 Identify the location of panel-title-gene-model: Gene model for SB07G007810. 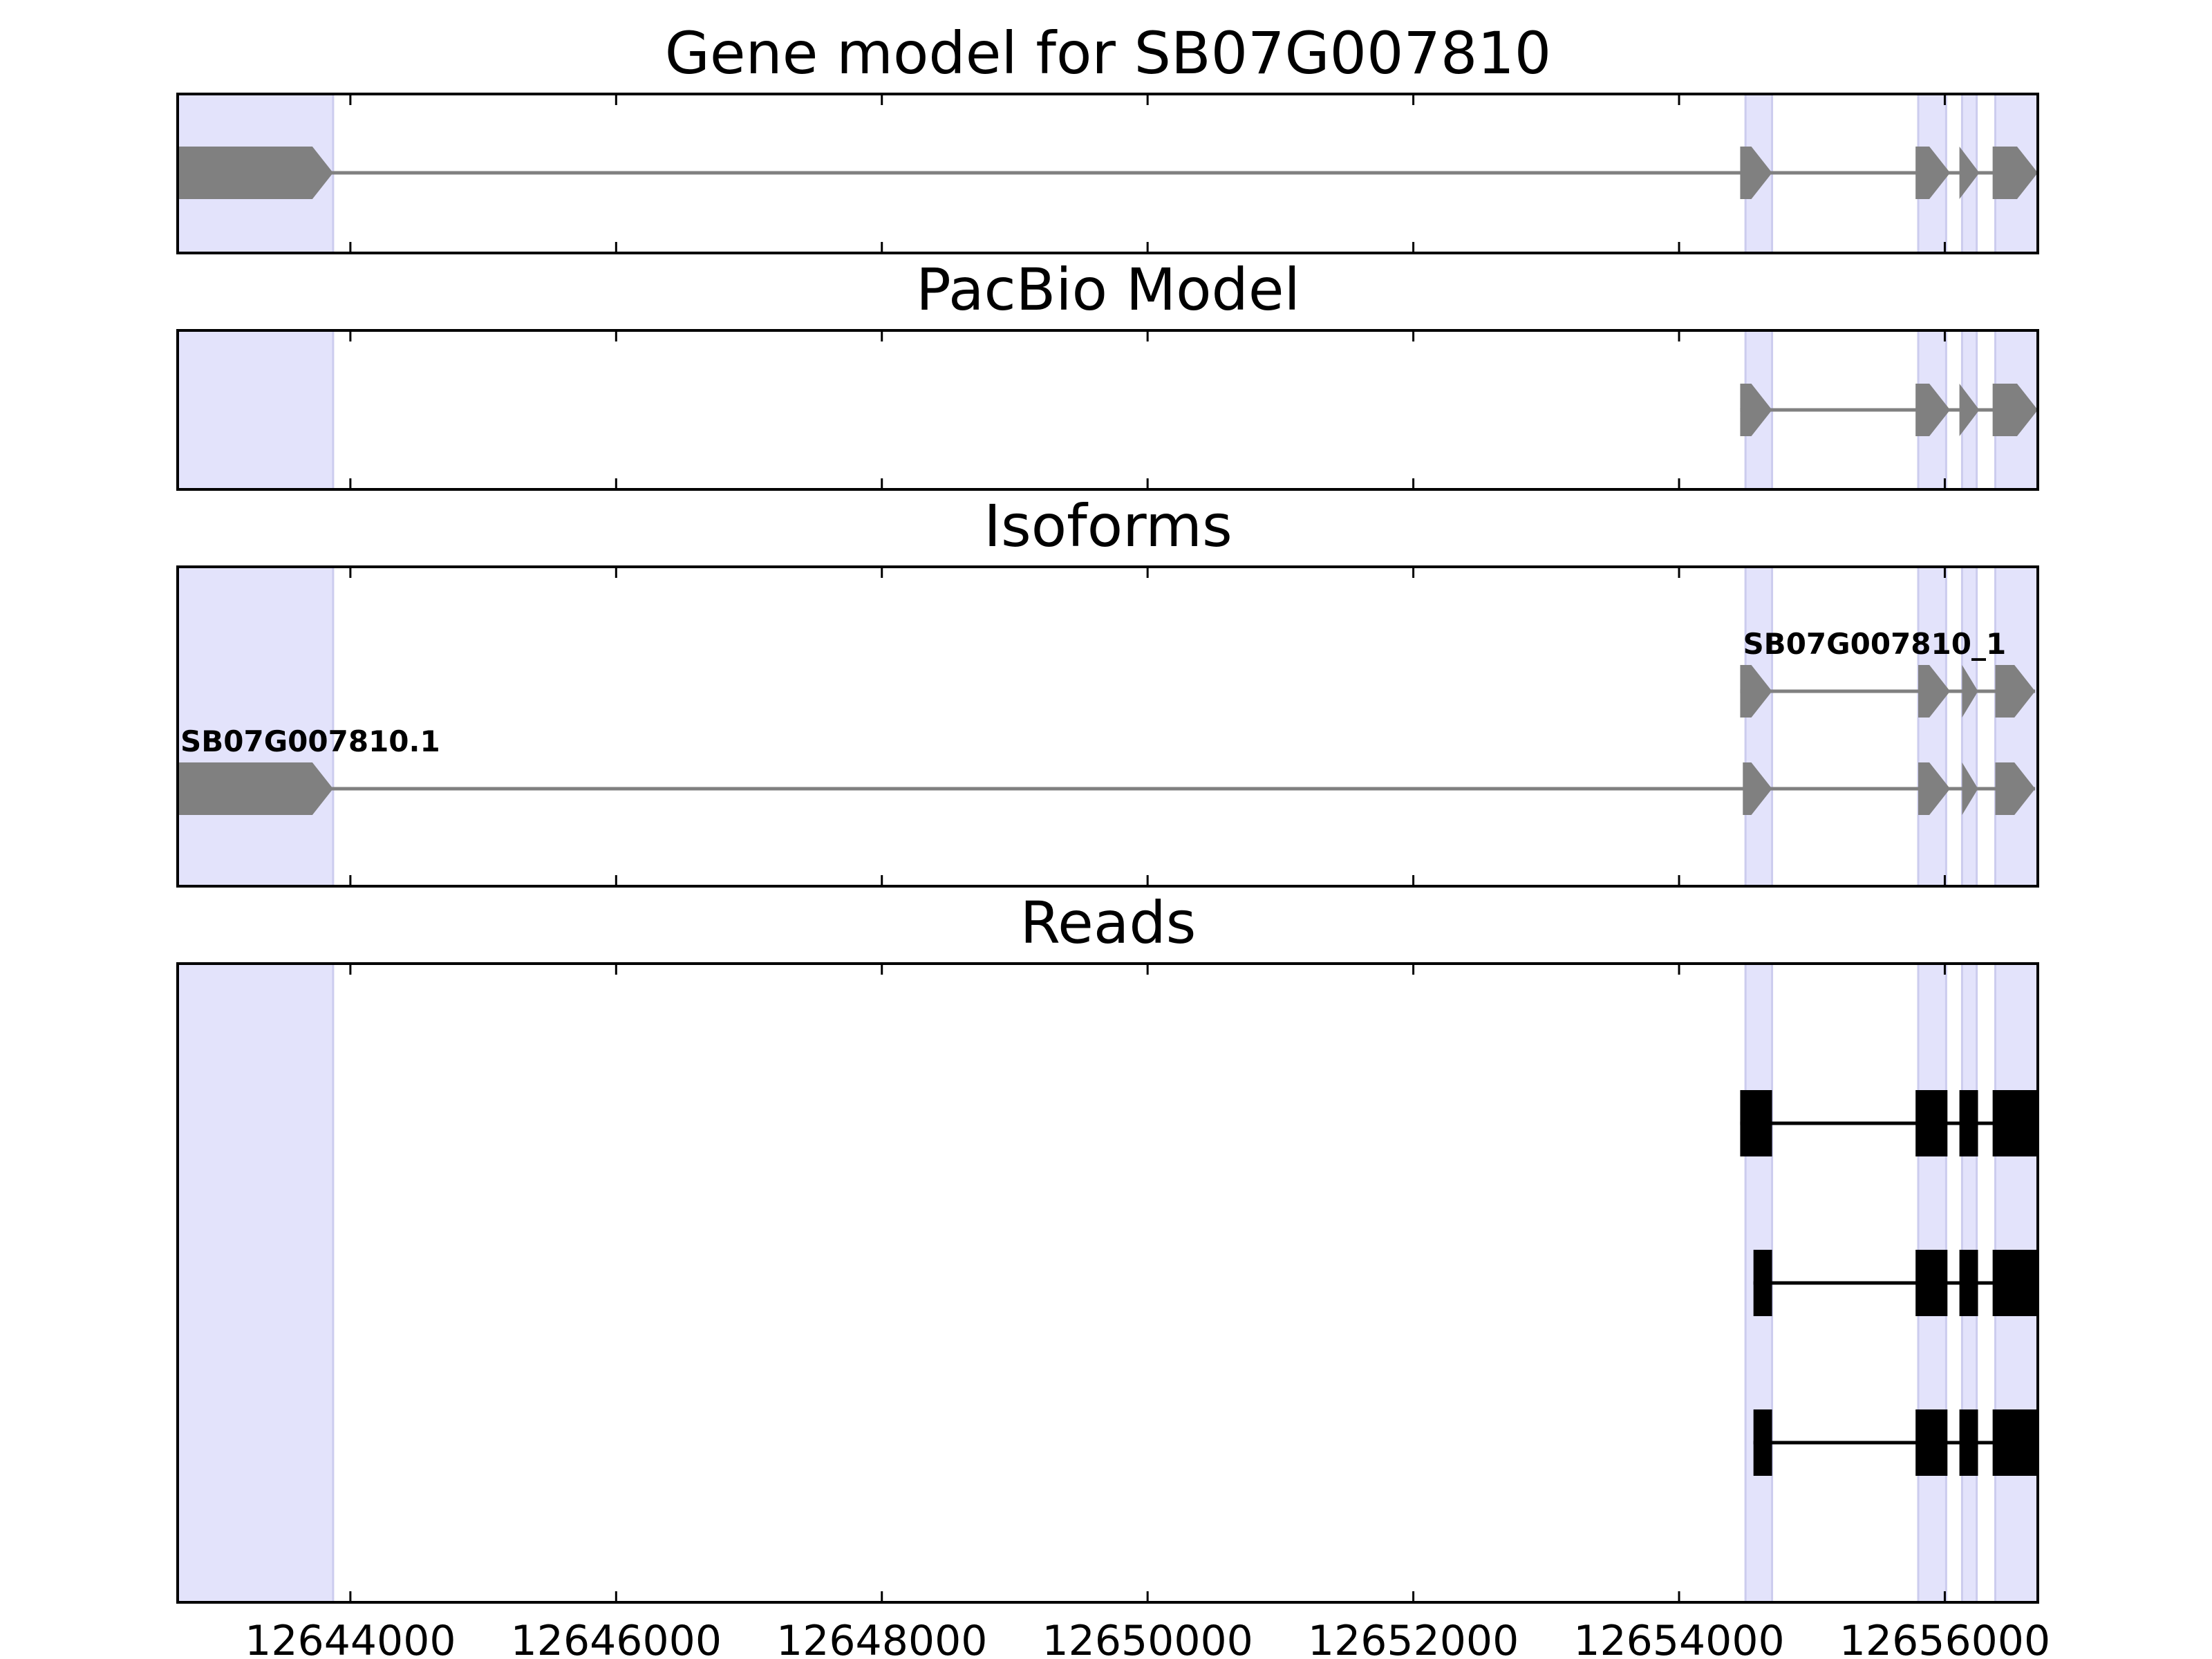
(1108, 53).